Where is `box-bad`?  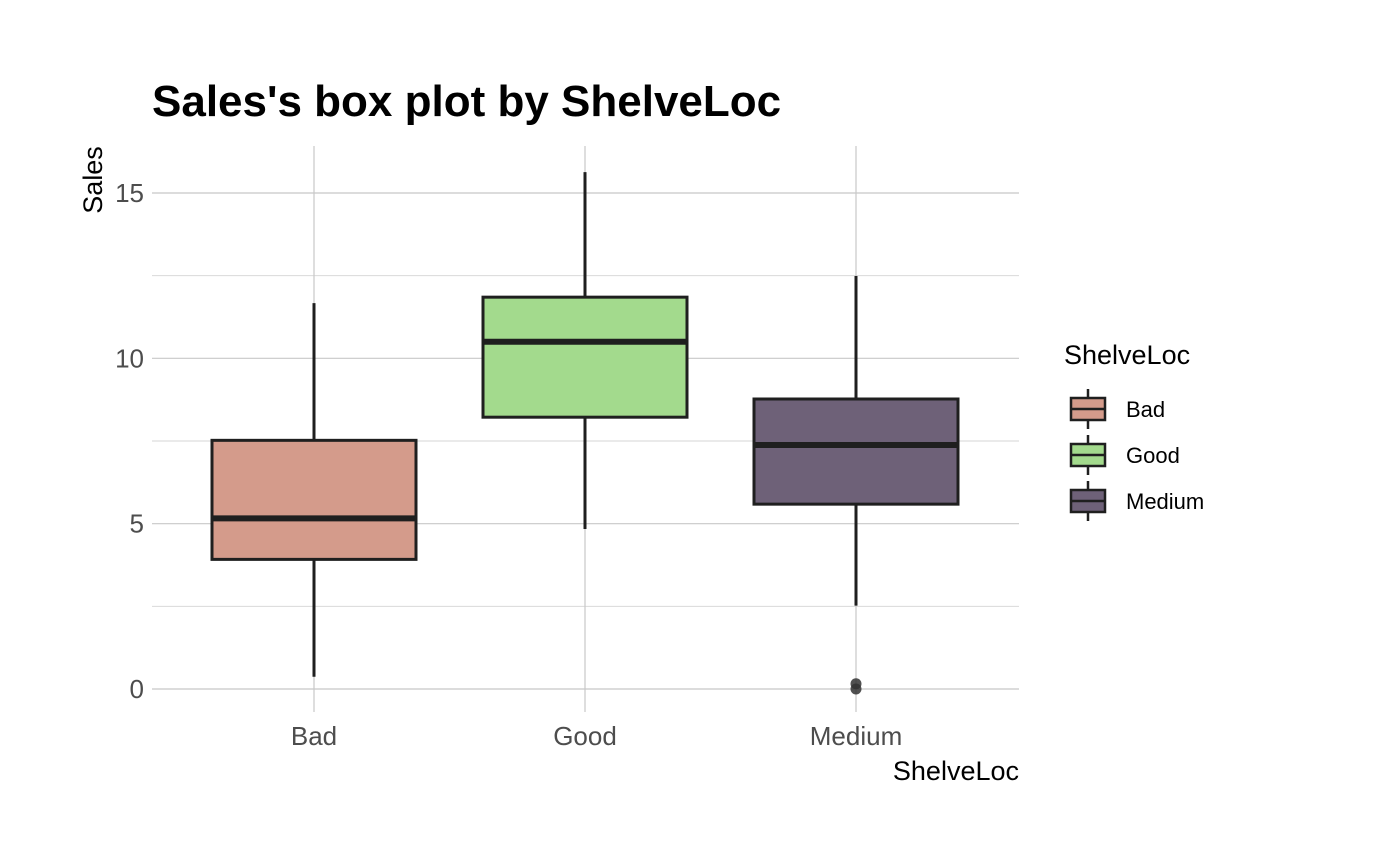 box-bad is located at coordinates (314, 490).